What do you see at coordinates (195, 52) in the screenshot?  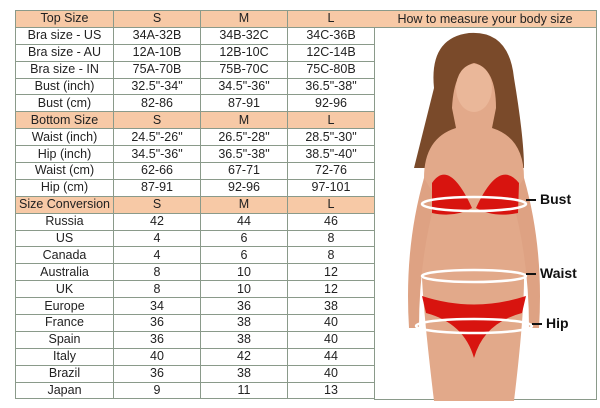 I see `table-row: Bra size - AU 12A-10B 12B-10C 12C-14B` at bounding box center [195, 52].